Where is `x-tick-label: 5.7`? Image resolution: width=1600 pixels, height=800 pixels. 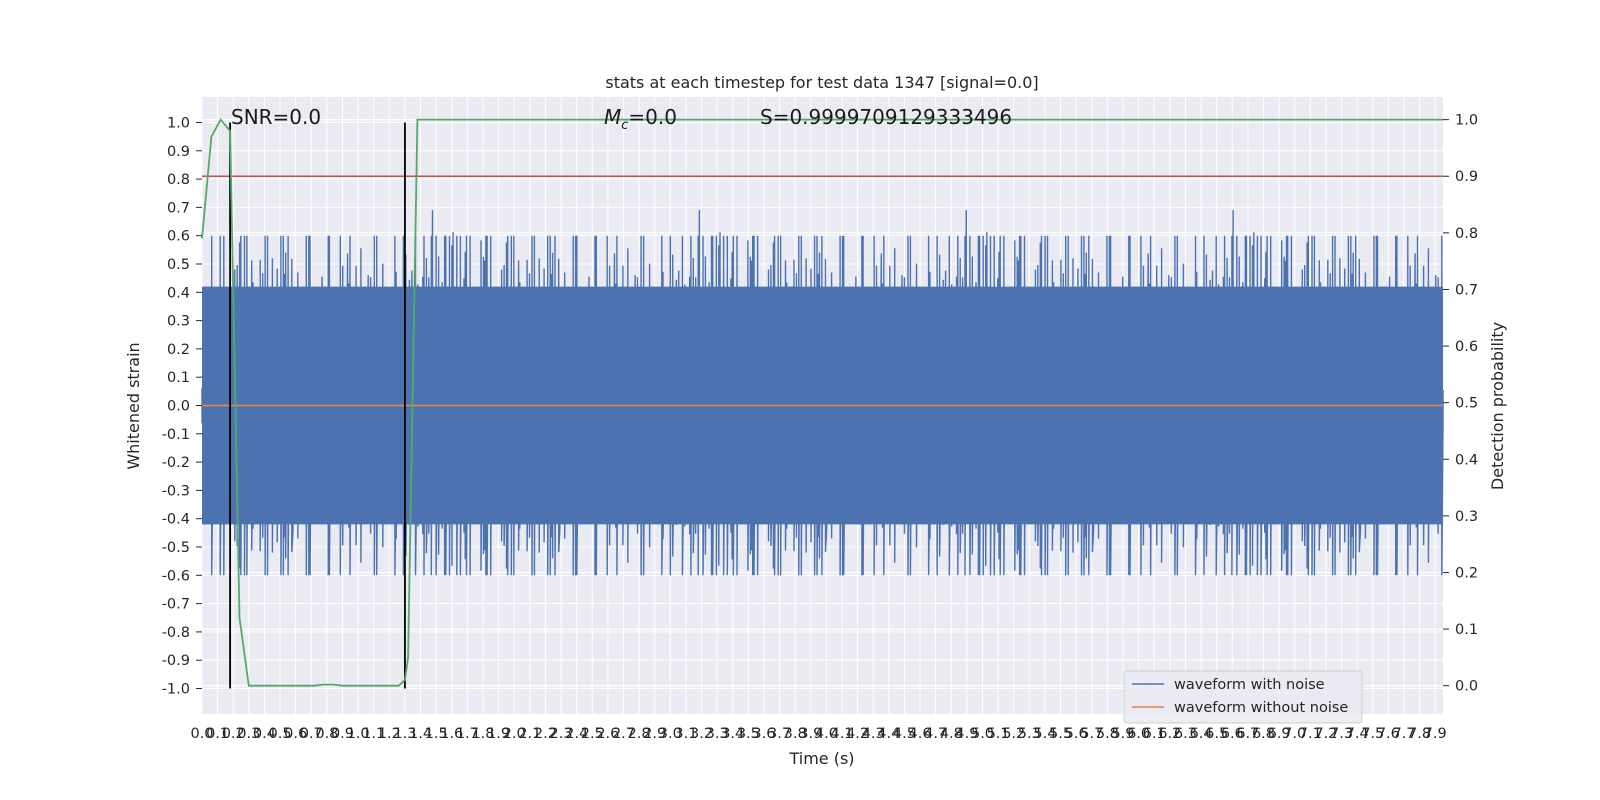 x-tick-label: 5.7 is located at coordinates (1091, 734).